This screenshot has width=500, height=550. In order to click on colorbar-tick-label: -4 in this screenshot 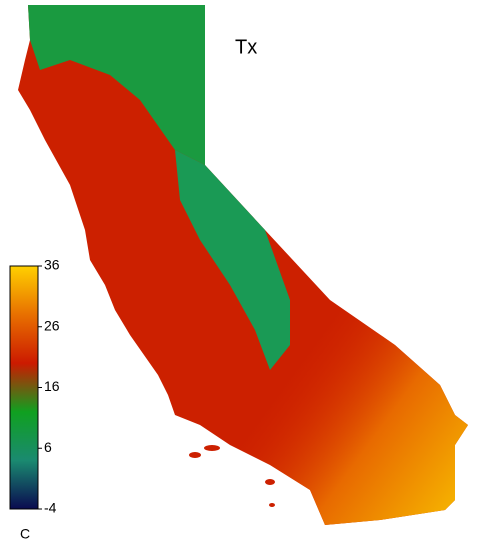, I will do `click(50, 508)`.